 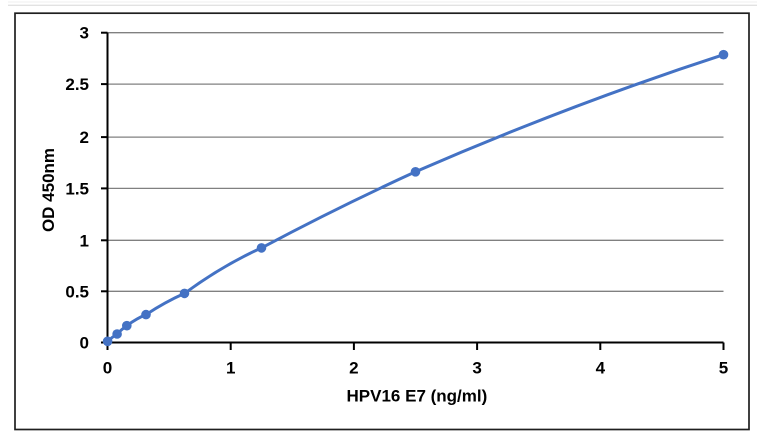 I want to click on svg-text: HPV16 E7 (ng/ml), so click(x=417, y=395).